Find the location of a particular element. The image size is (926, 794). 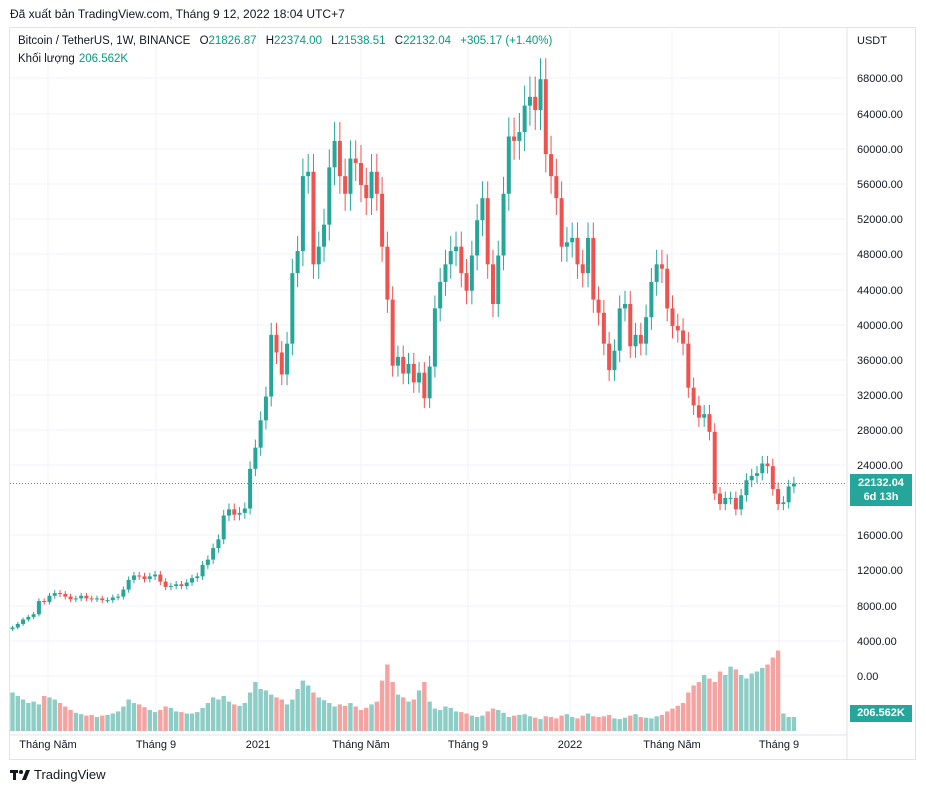

currency-label: USDT is located at coordinates (872, 41).